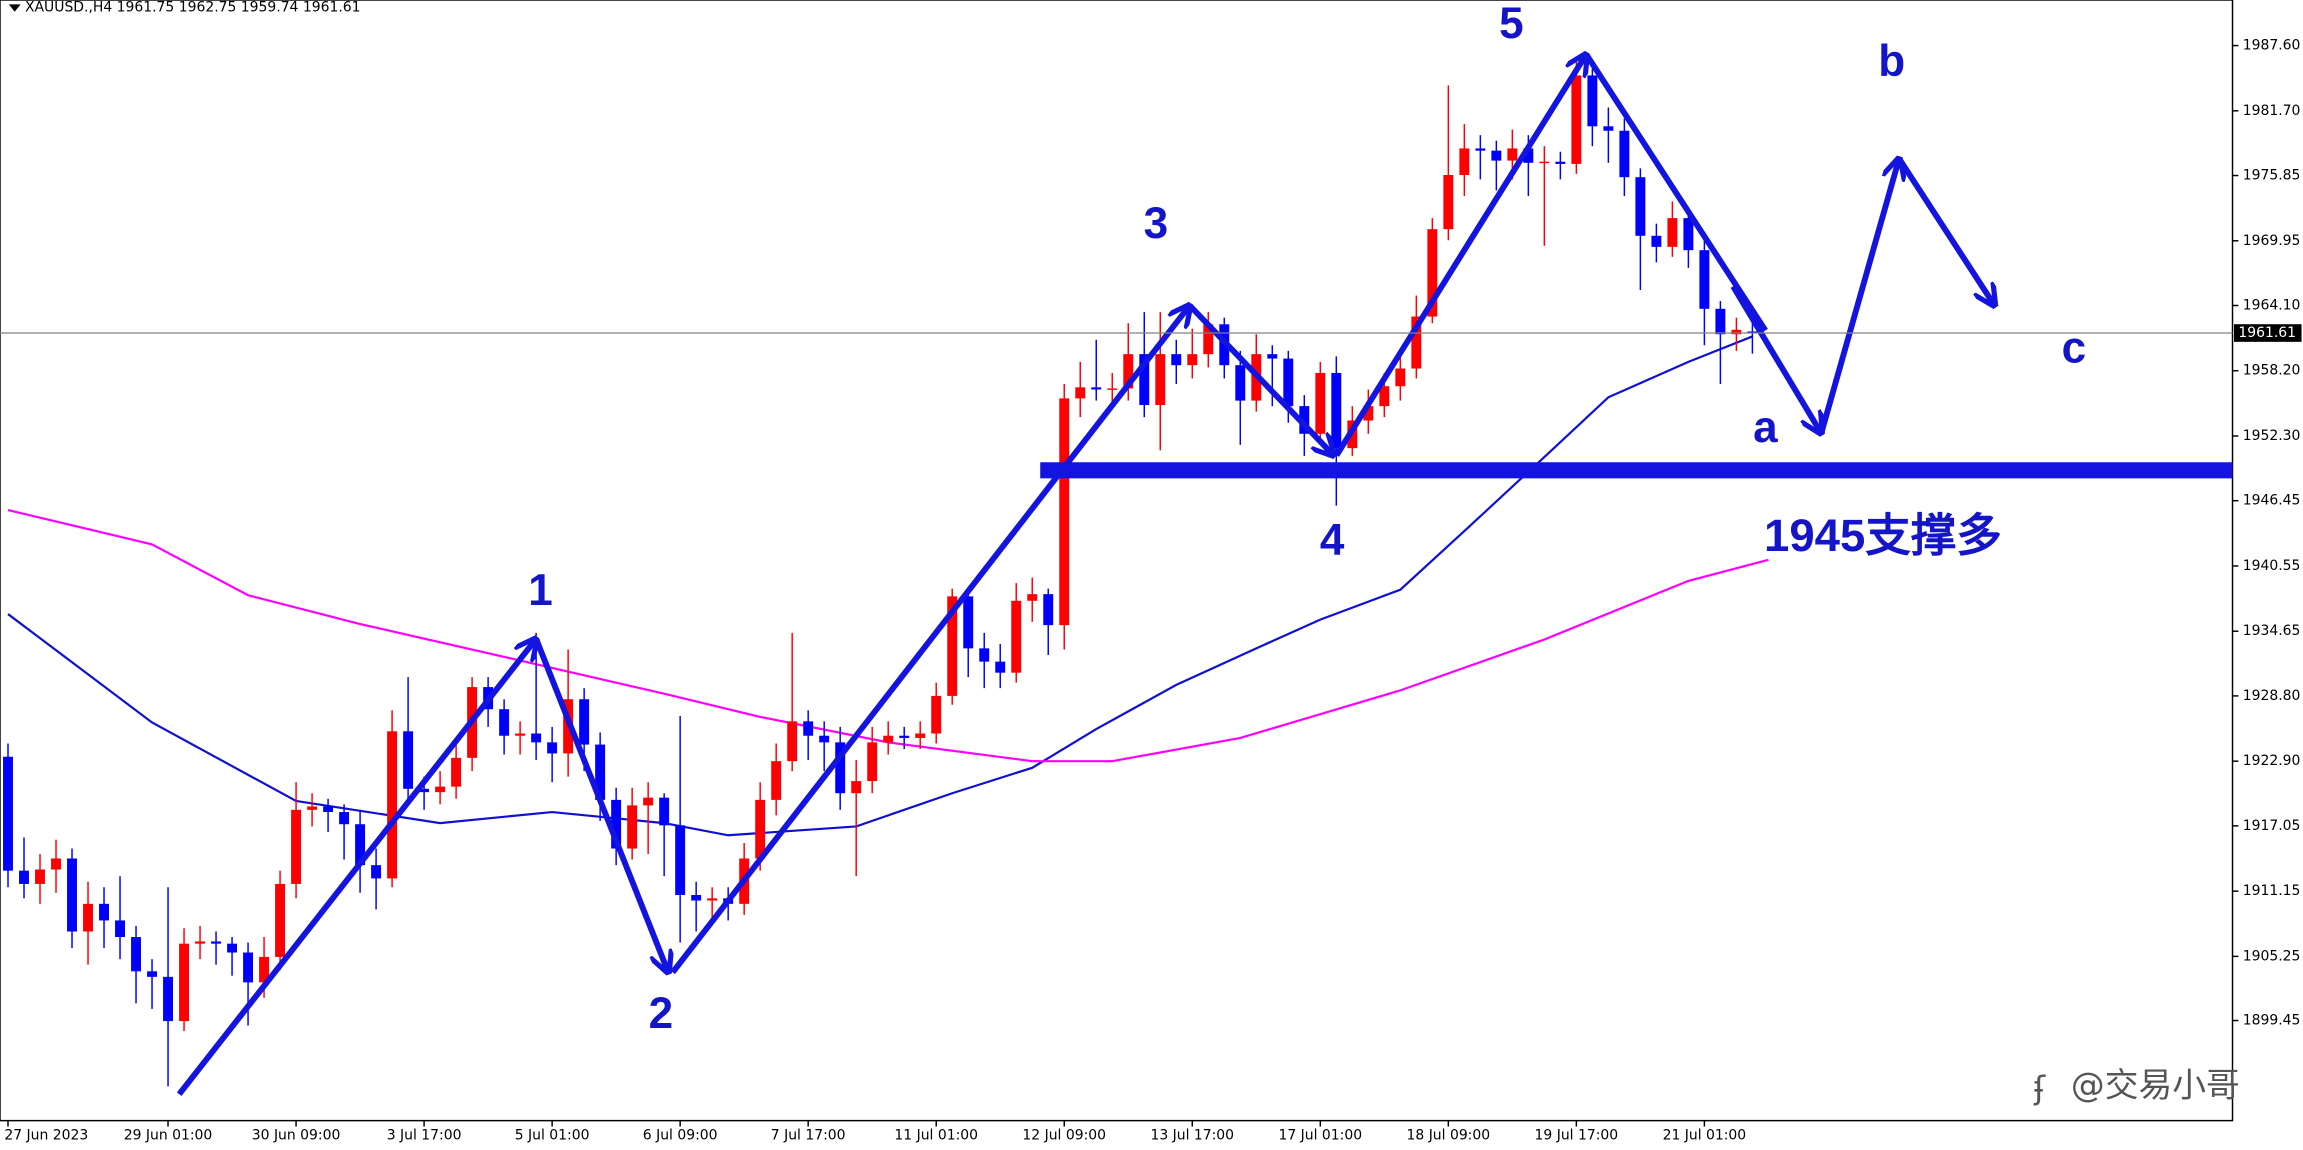 The width and height of the screenshot is (2303, 1150). What do you see at coordinates (2272, 891) in the screenshot?
I see `y-tick-label: 1911.15` at bounding box center [2272, 891].